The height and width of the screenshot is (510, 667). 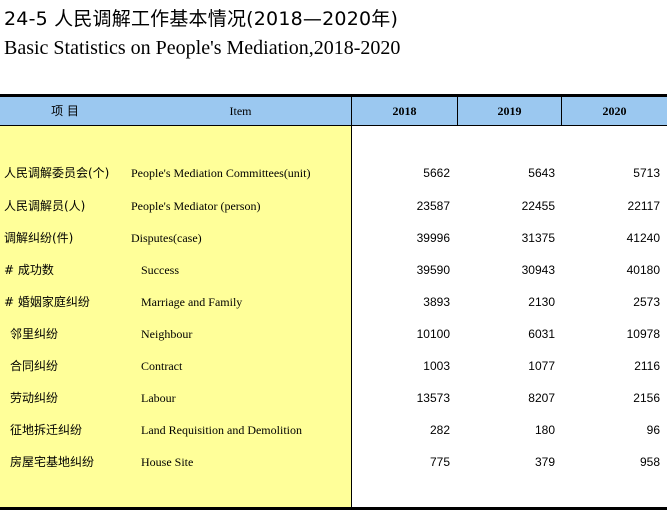 I want to click on cell-value-2018: 282, so click(x=439, y=430).